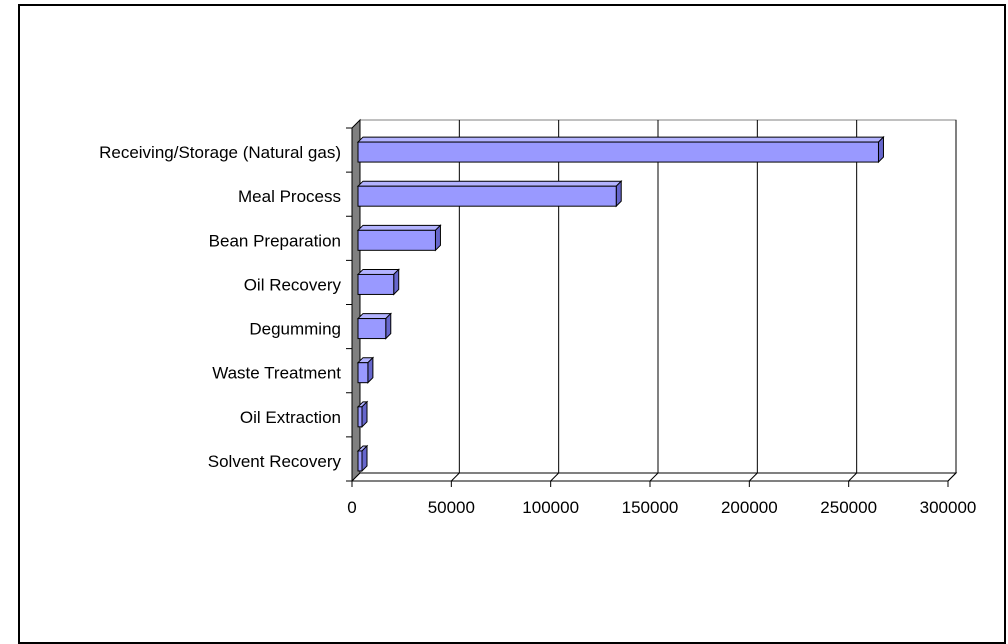  I want to click on x-tick-label: 300000, so click(948, 507).